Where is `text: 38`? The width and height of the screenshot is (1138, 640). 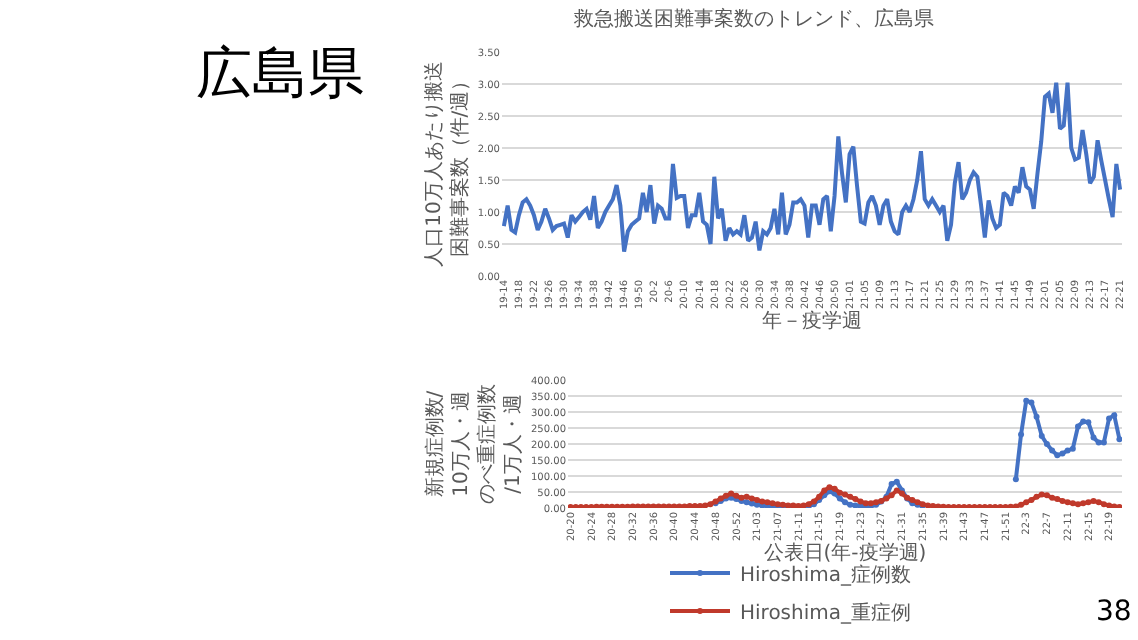 text: 38 is located at coordinates (1114, 612).